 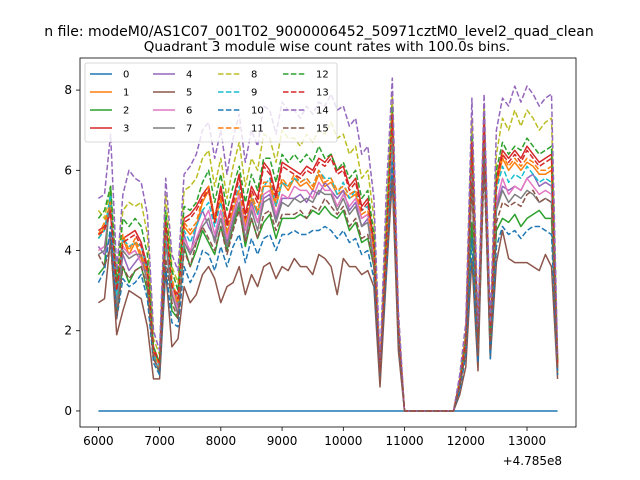 What do you see at coordinates (211, 102) in the screenshot?
I see `legend-frame` at bounding box center [211, 102].